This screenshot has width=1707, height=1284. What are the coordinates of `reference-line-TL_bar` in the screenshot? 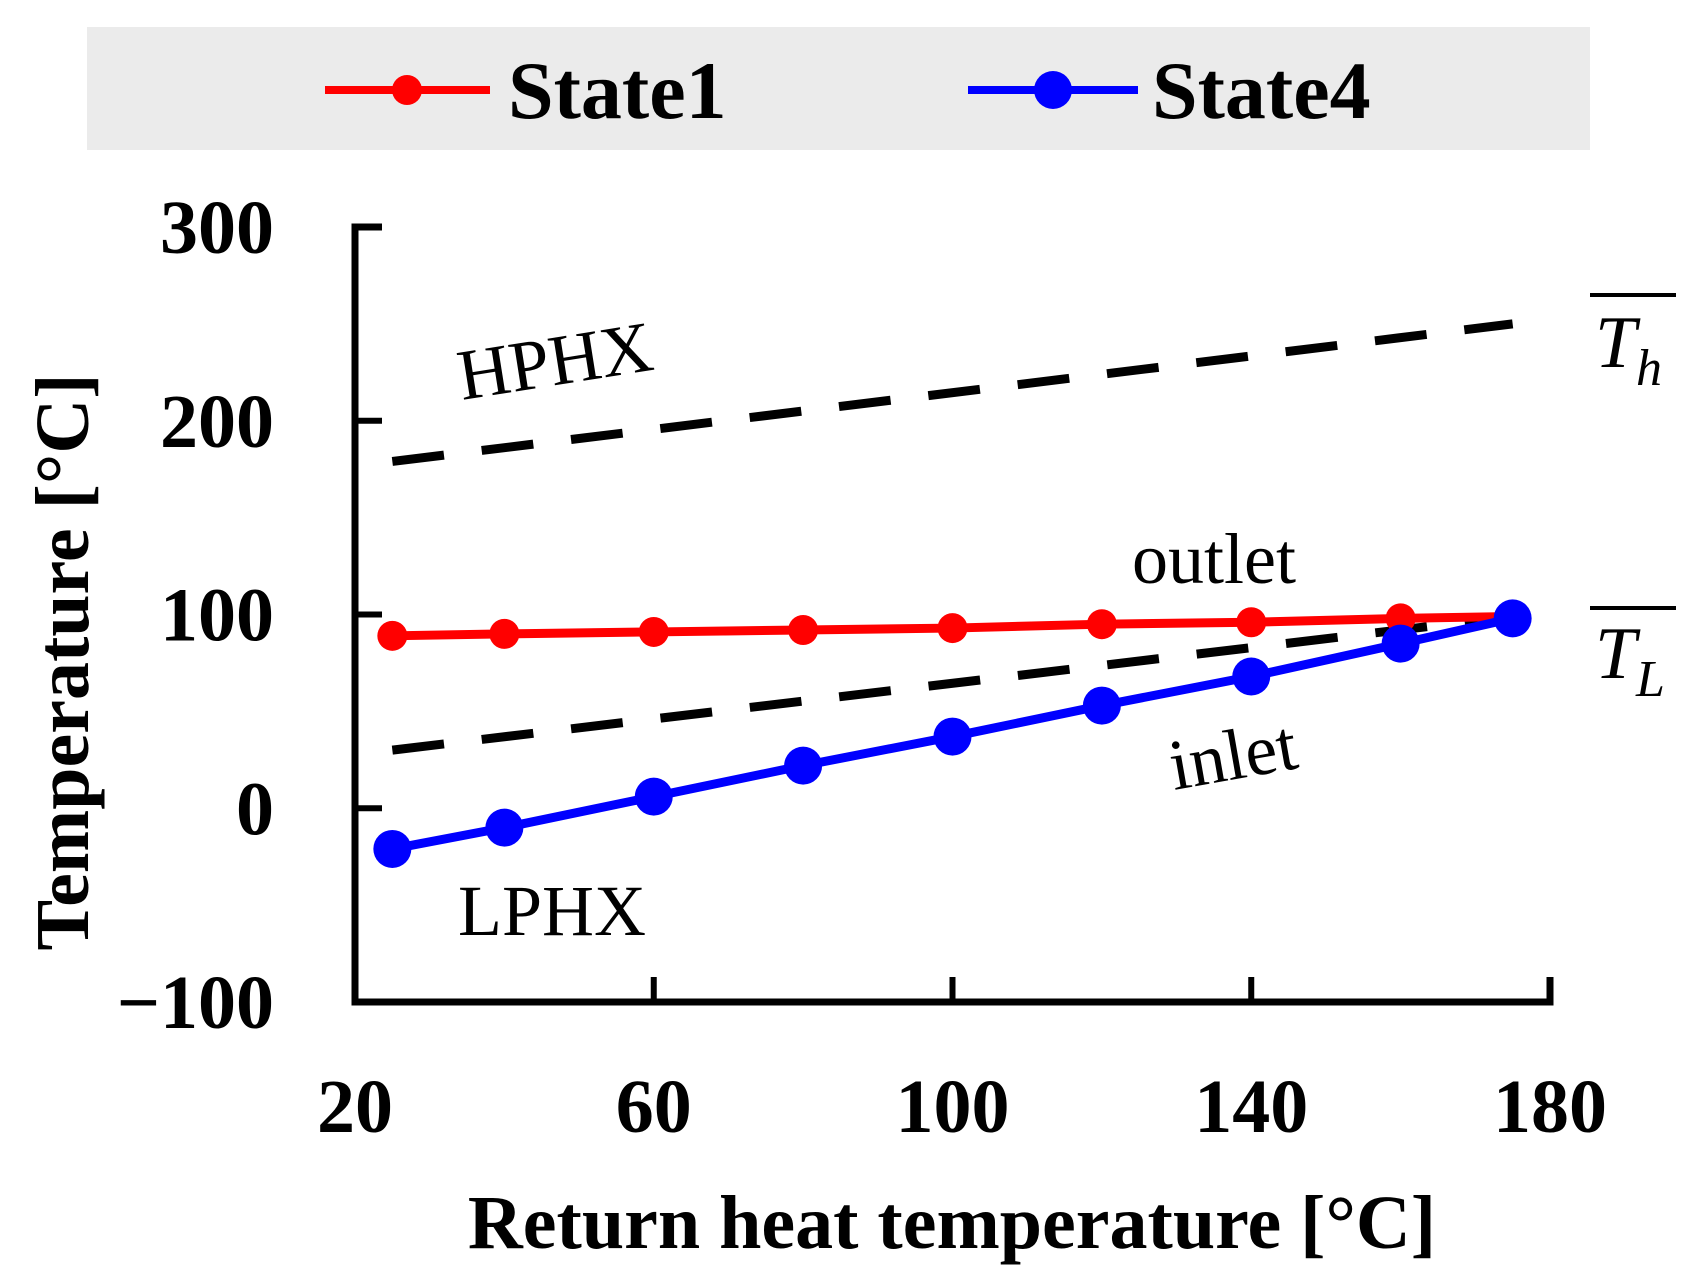 It's located at (952, 683).